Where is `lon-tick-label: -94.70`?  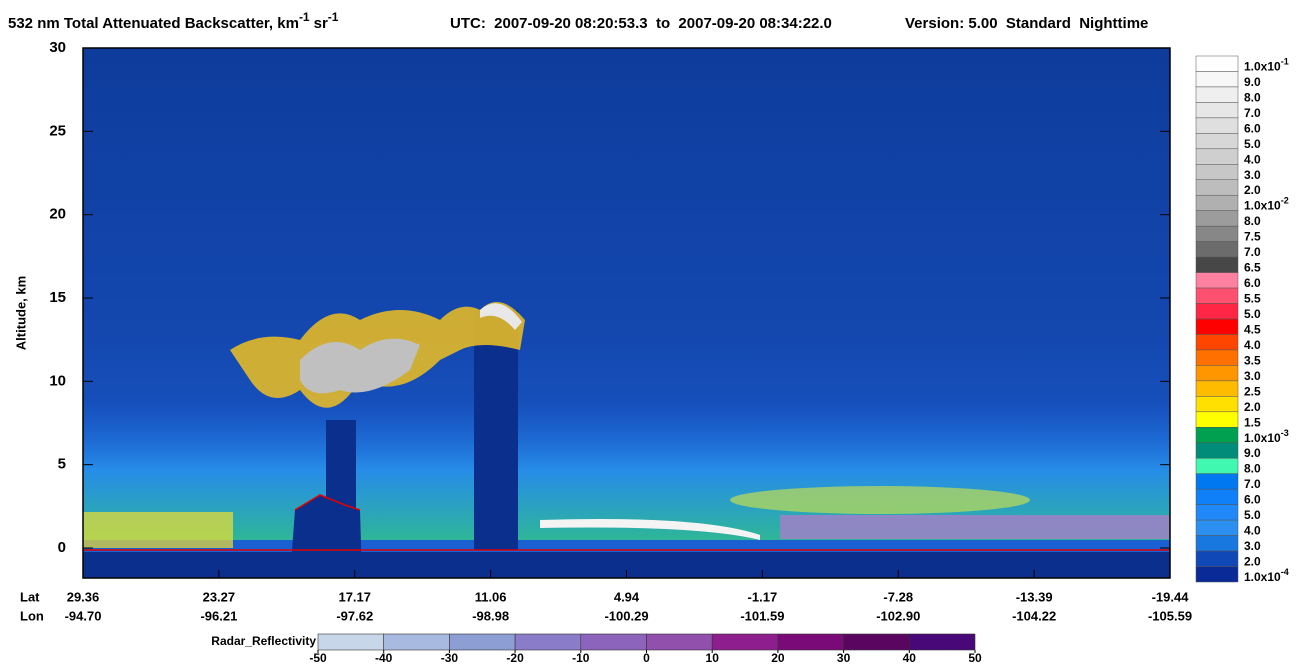 lon-tick-label: -94.70 is located at coordinates (83, 615).